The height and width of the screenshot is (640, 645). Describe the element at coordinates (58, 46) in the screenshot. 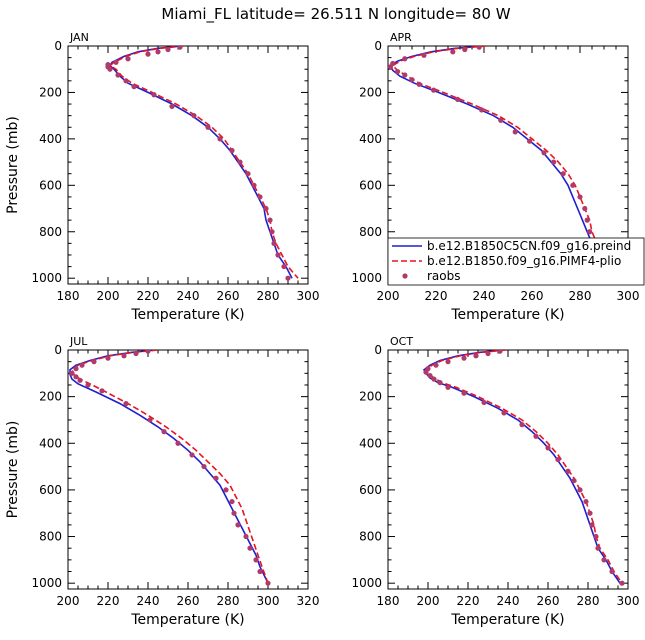

I see `jan-y-tick-label: 0` at that location.